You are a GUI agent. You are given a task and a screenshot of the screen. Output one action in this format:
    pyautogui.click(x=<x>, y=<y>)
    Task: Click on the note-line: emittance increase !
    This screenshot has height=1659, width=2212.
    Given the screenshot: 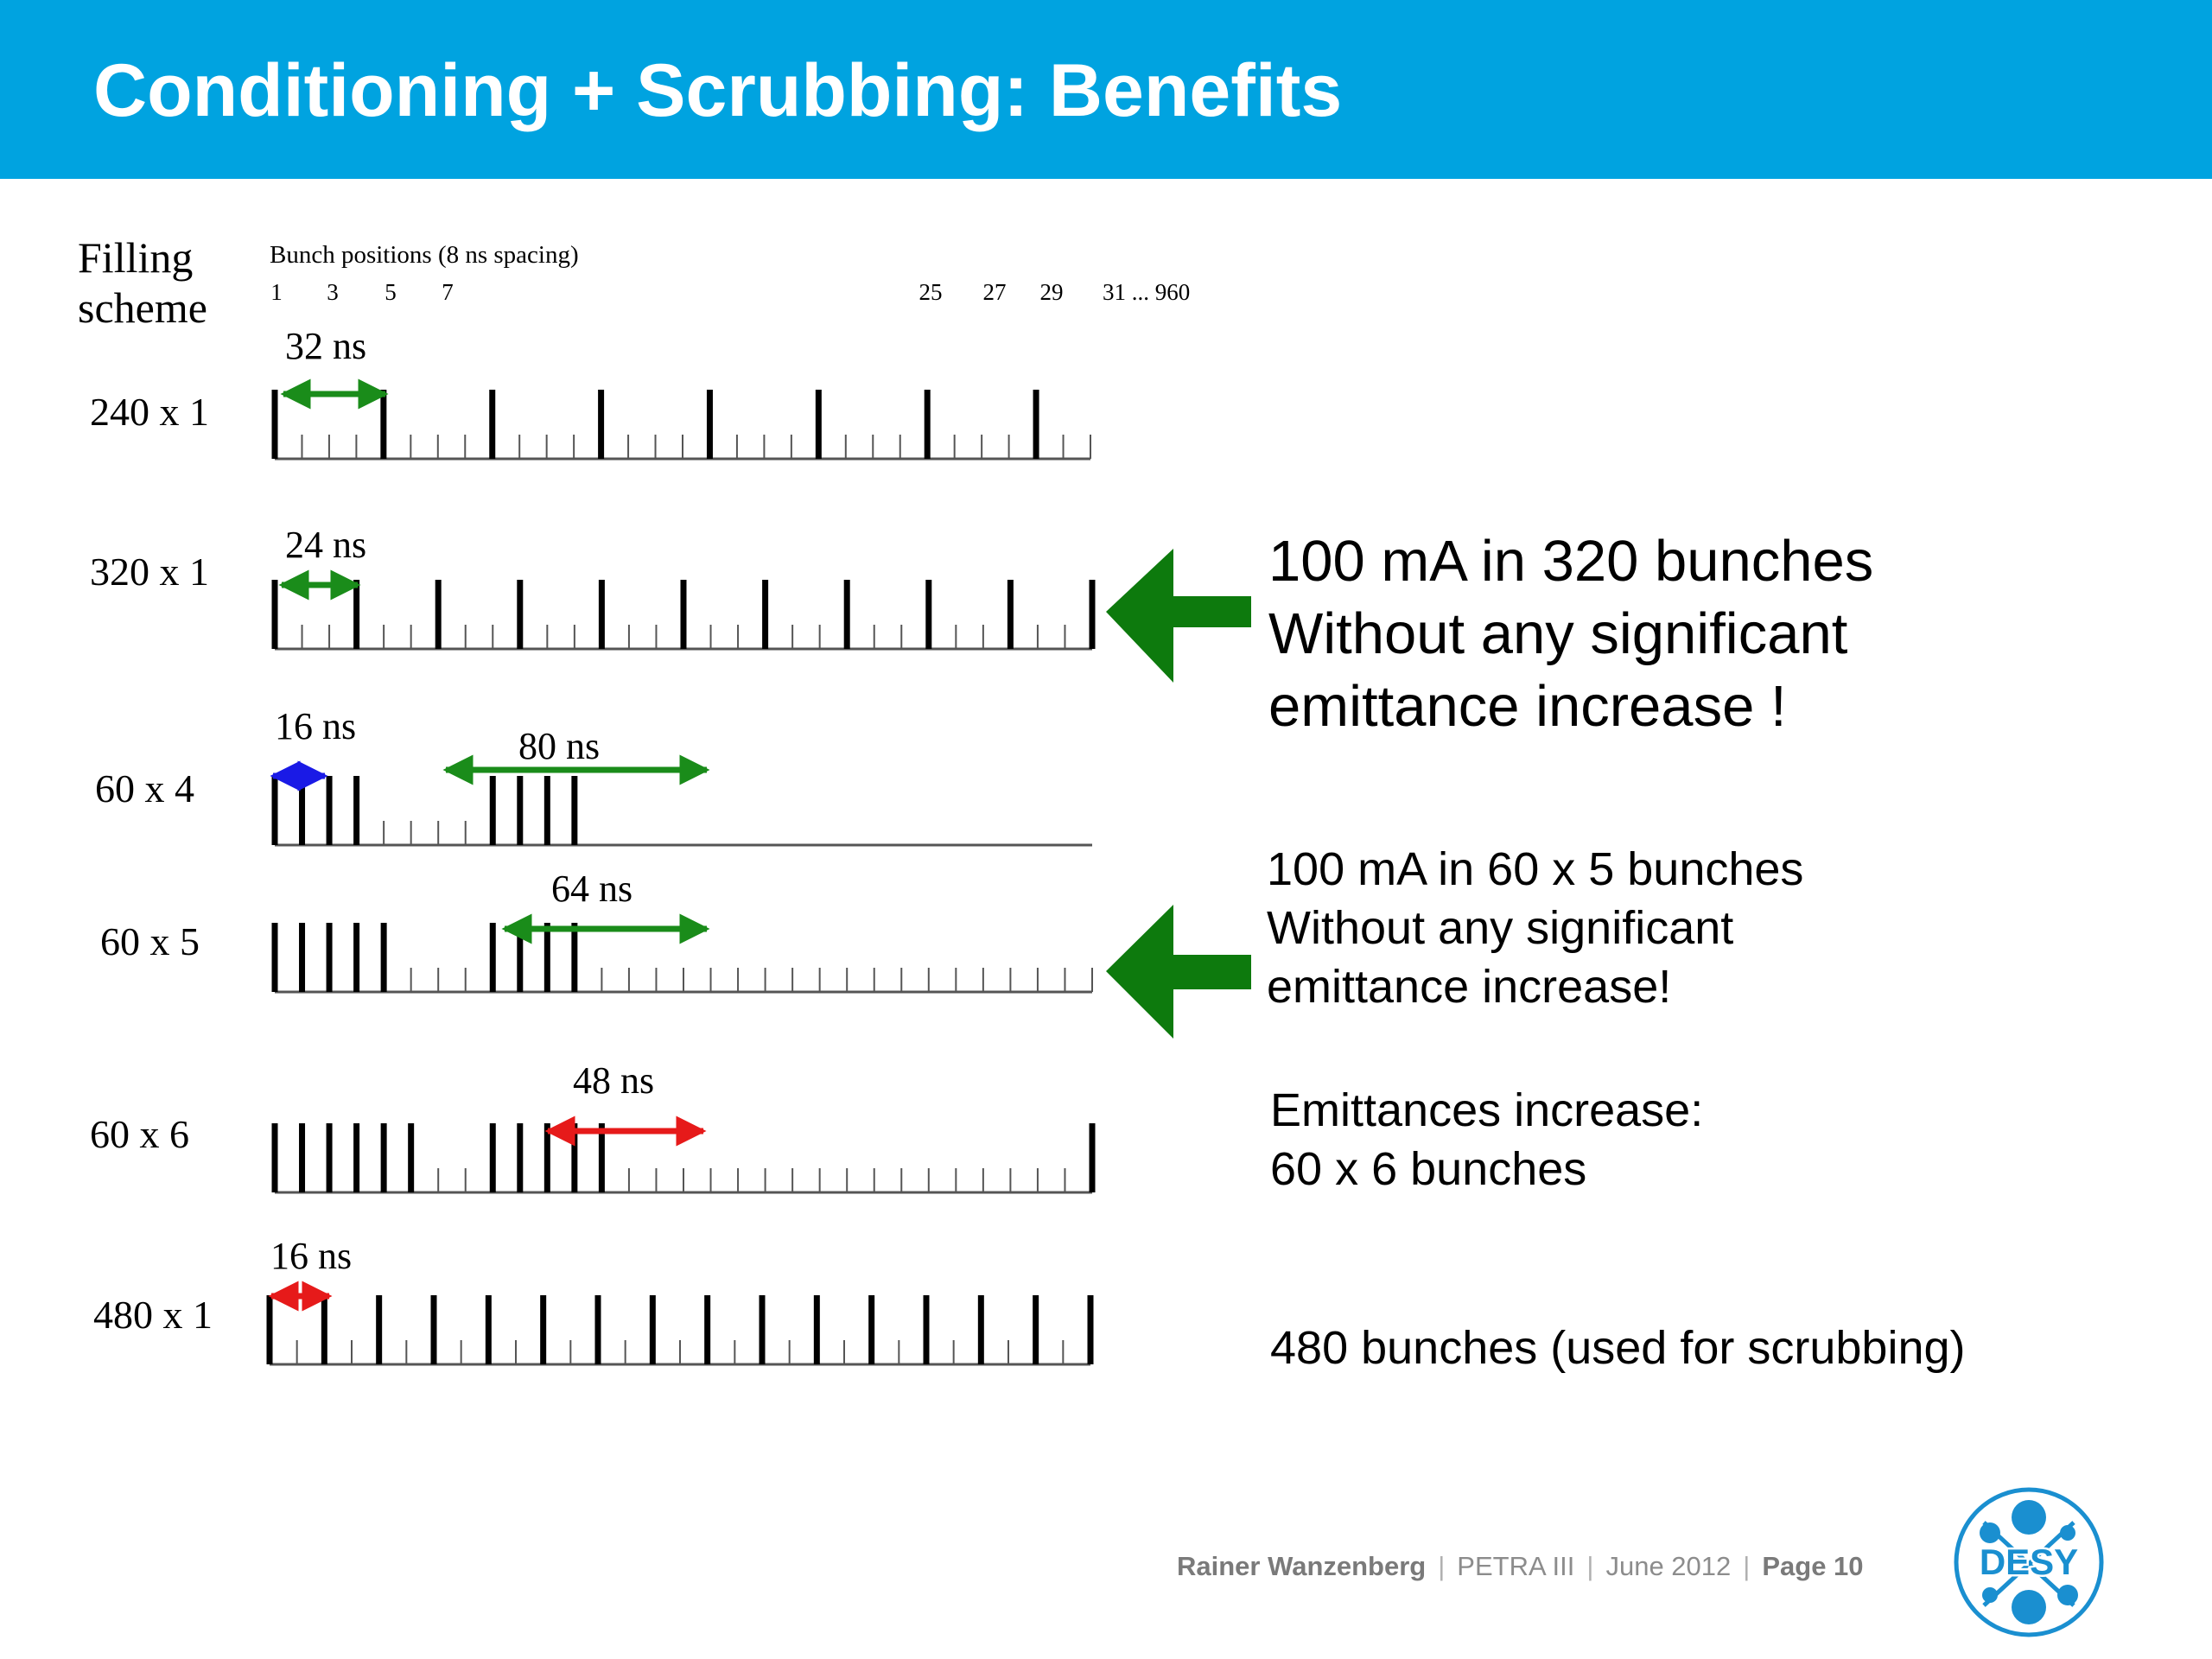 What is the action you would take?
    pyautogui.click(x=1527, y=706)
    